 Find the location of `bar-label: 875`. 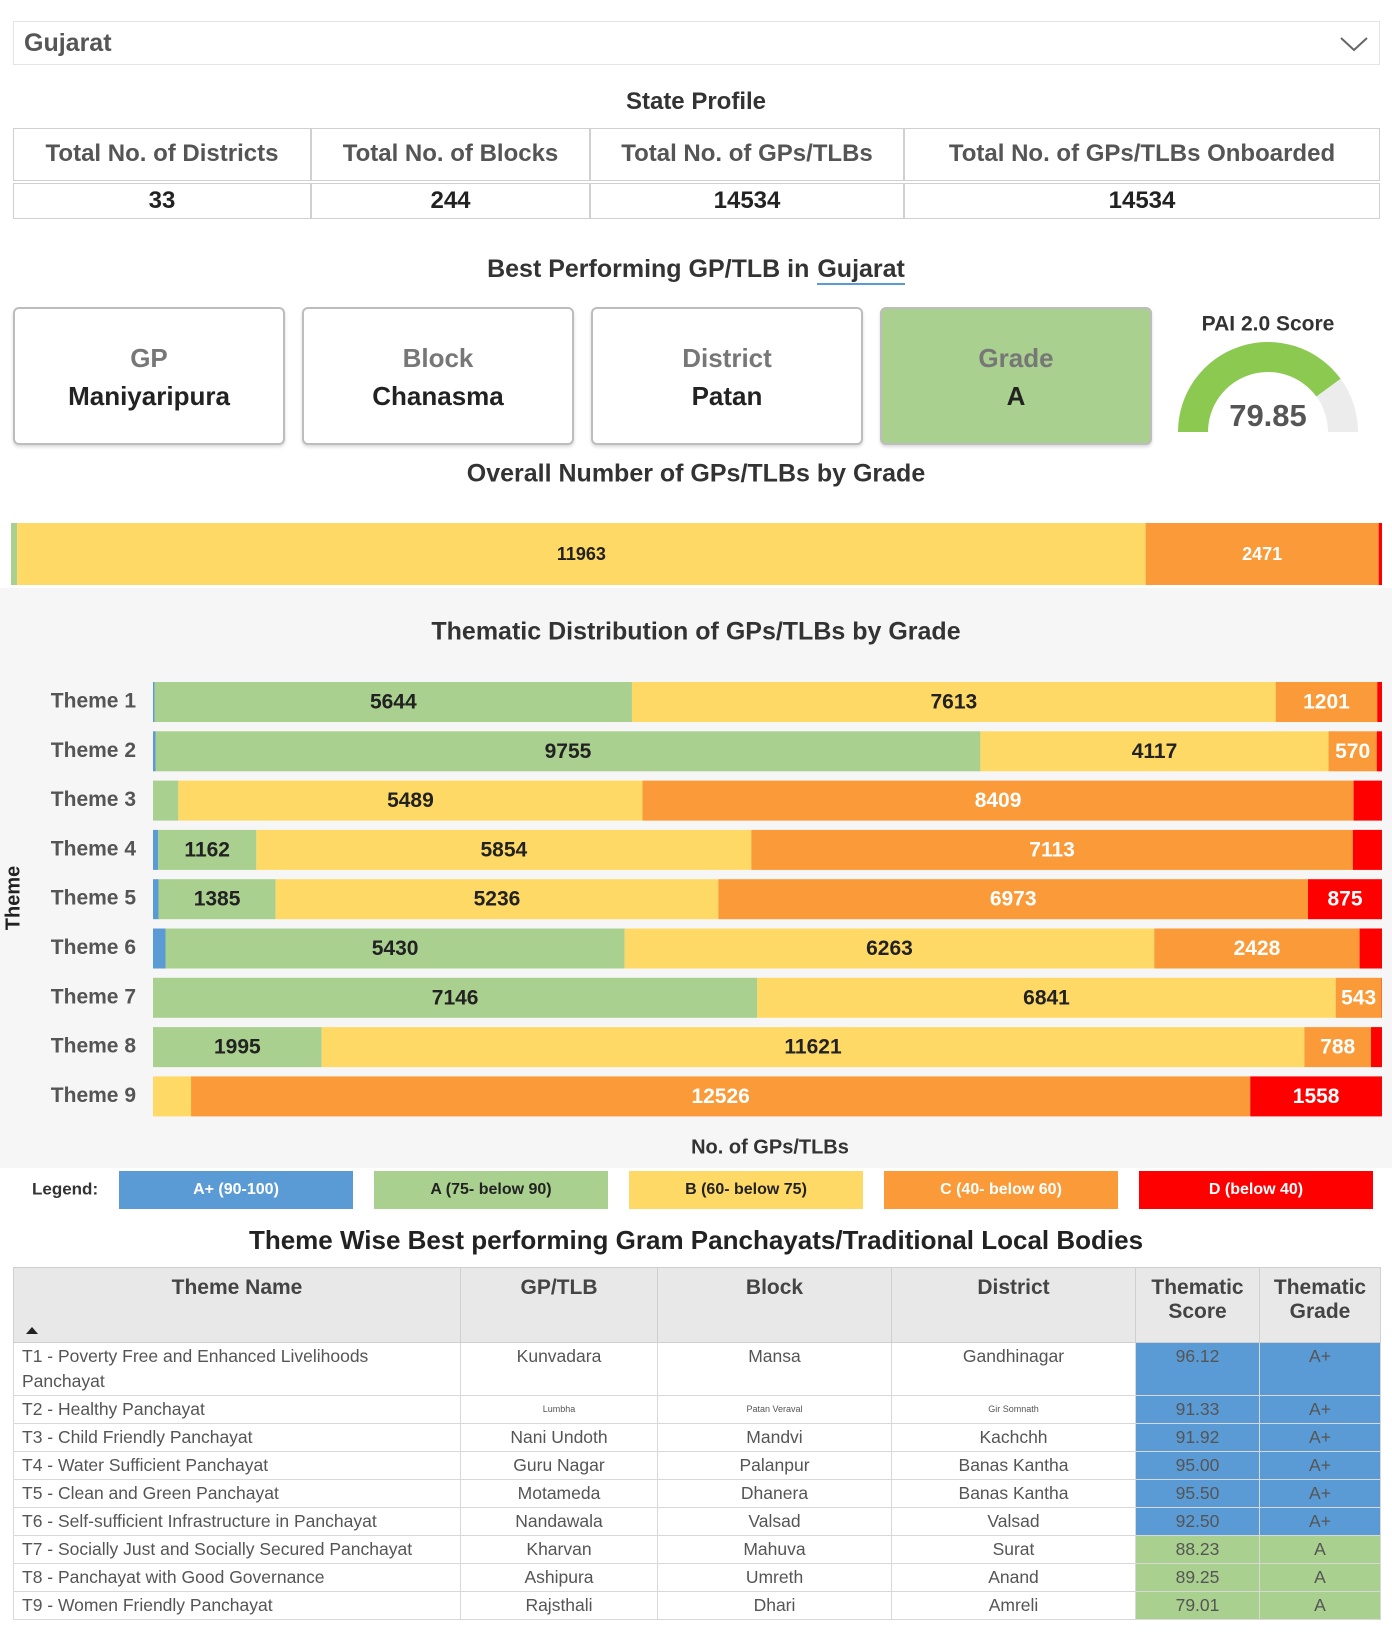

bar-label: 875 is located at coordinates (1344, 899).